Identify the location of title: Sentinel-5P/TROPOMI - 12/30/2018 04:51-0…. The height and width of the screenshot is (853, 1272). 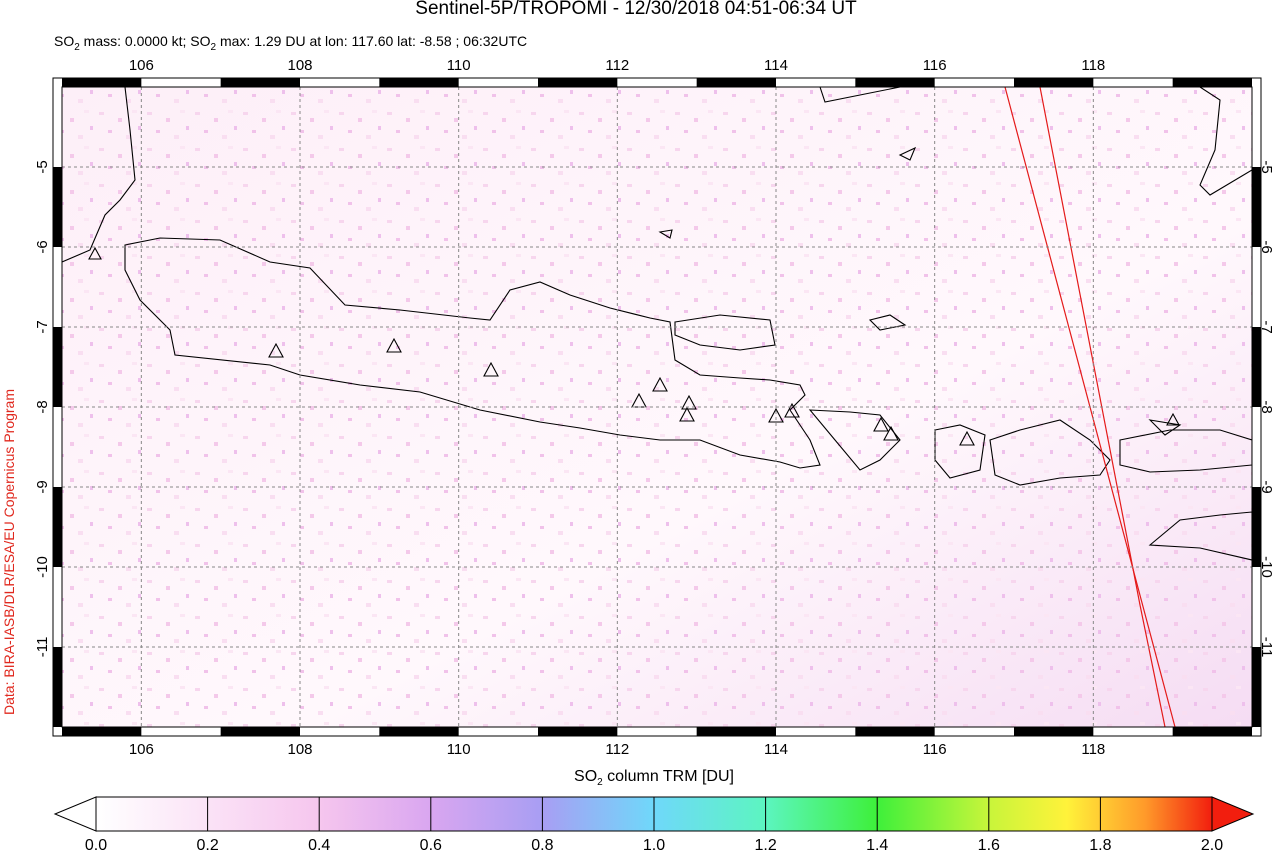
(636, 9).